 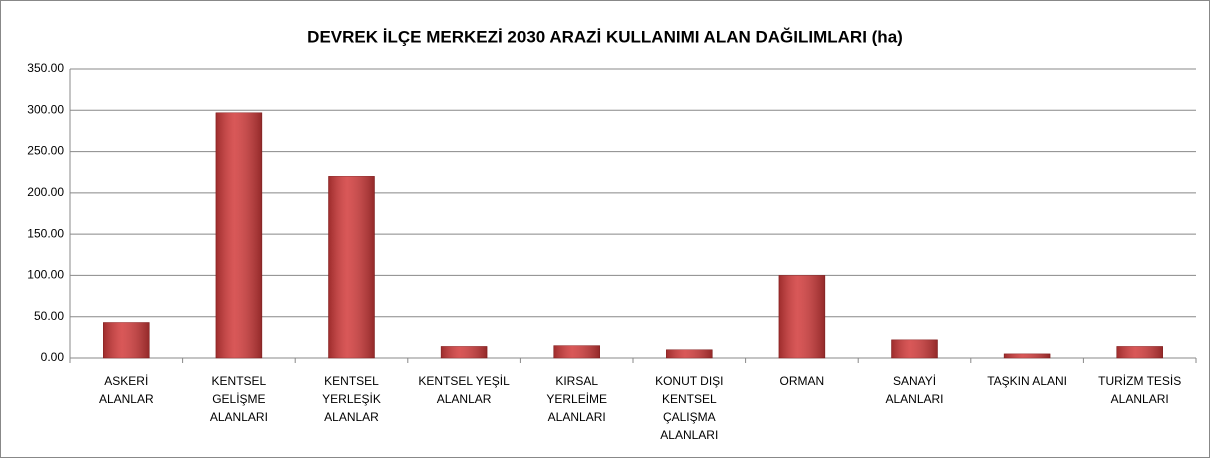 What do you see at coordinates (49, 316) in the screenshot?
I see `y-tick-label: 50.00` at bounding box center [49, 316].